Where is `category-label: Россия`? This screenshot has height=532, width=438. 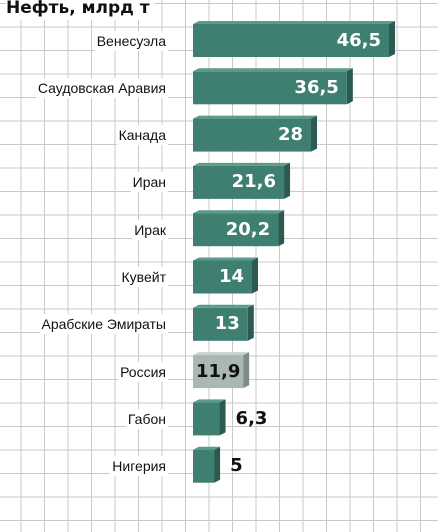
category-label: Россия is located at coordinates (143, 371).